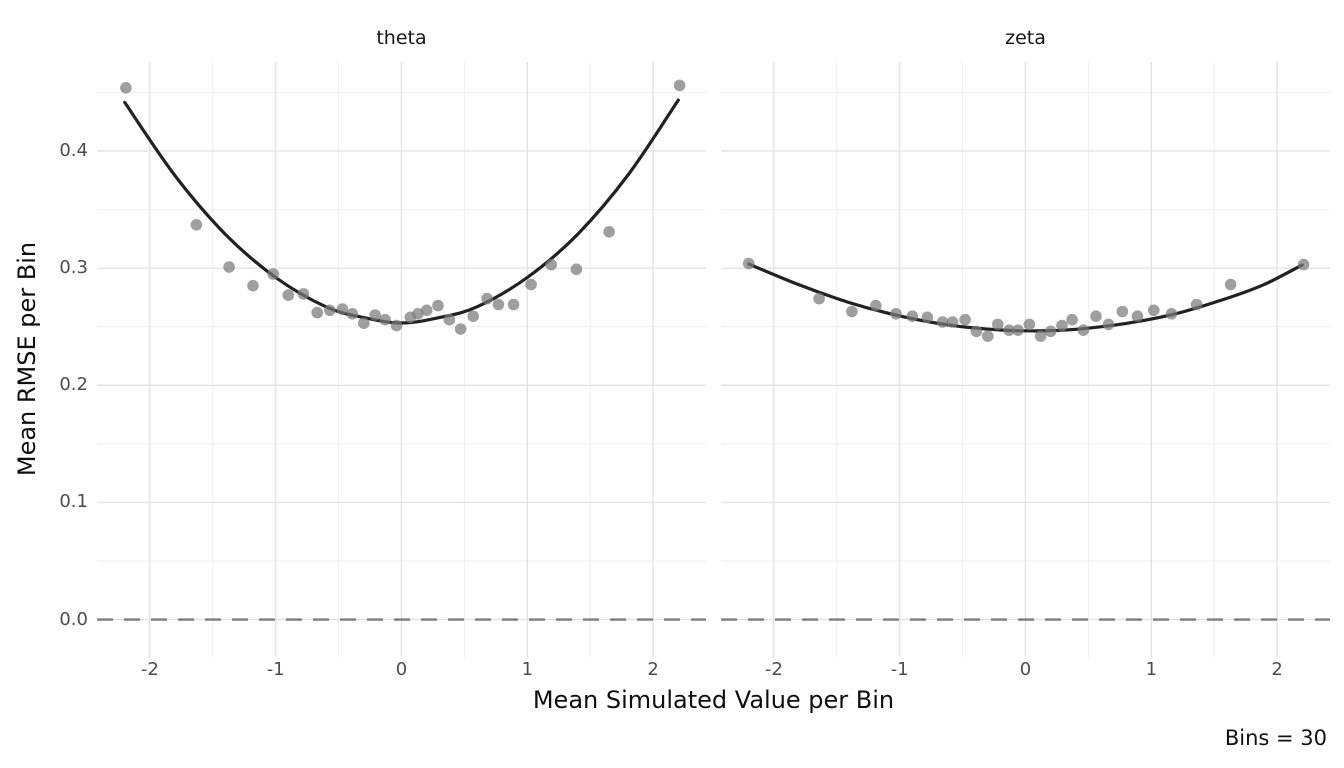  What do you see at coordinates (713, 700) in the screenshot?
I see `x-axis-title: Mean Simulated Value per Bin` at bounding box center [713, 700].